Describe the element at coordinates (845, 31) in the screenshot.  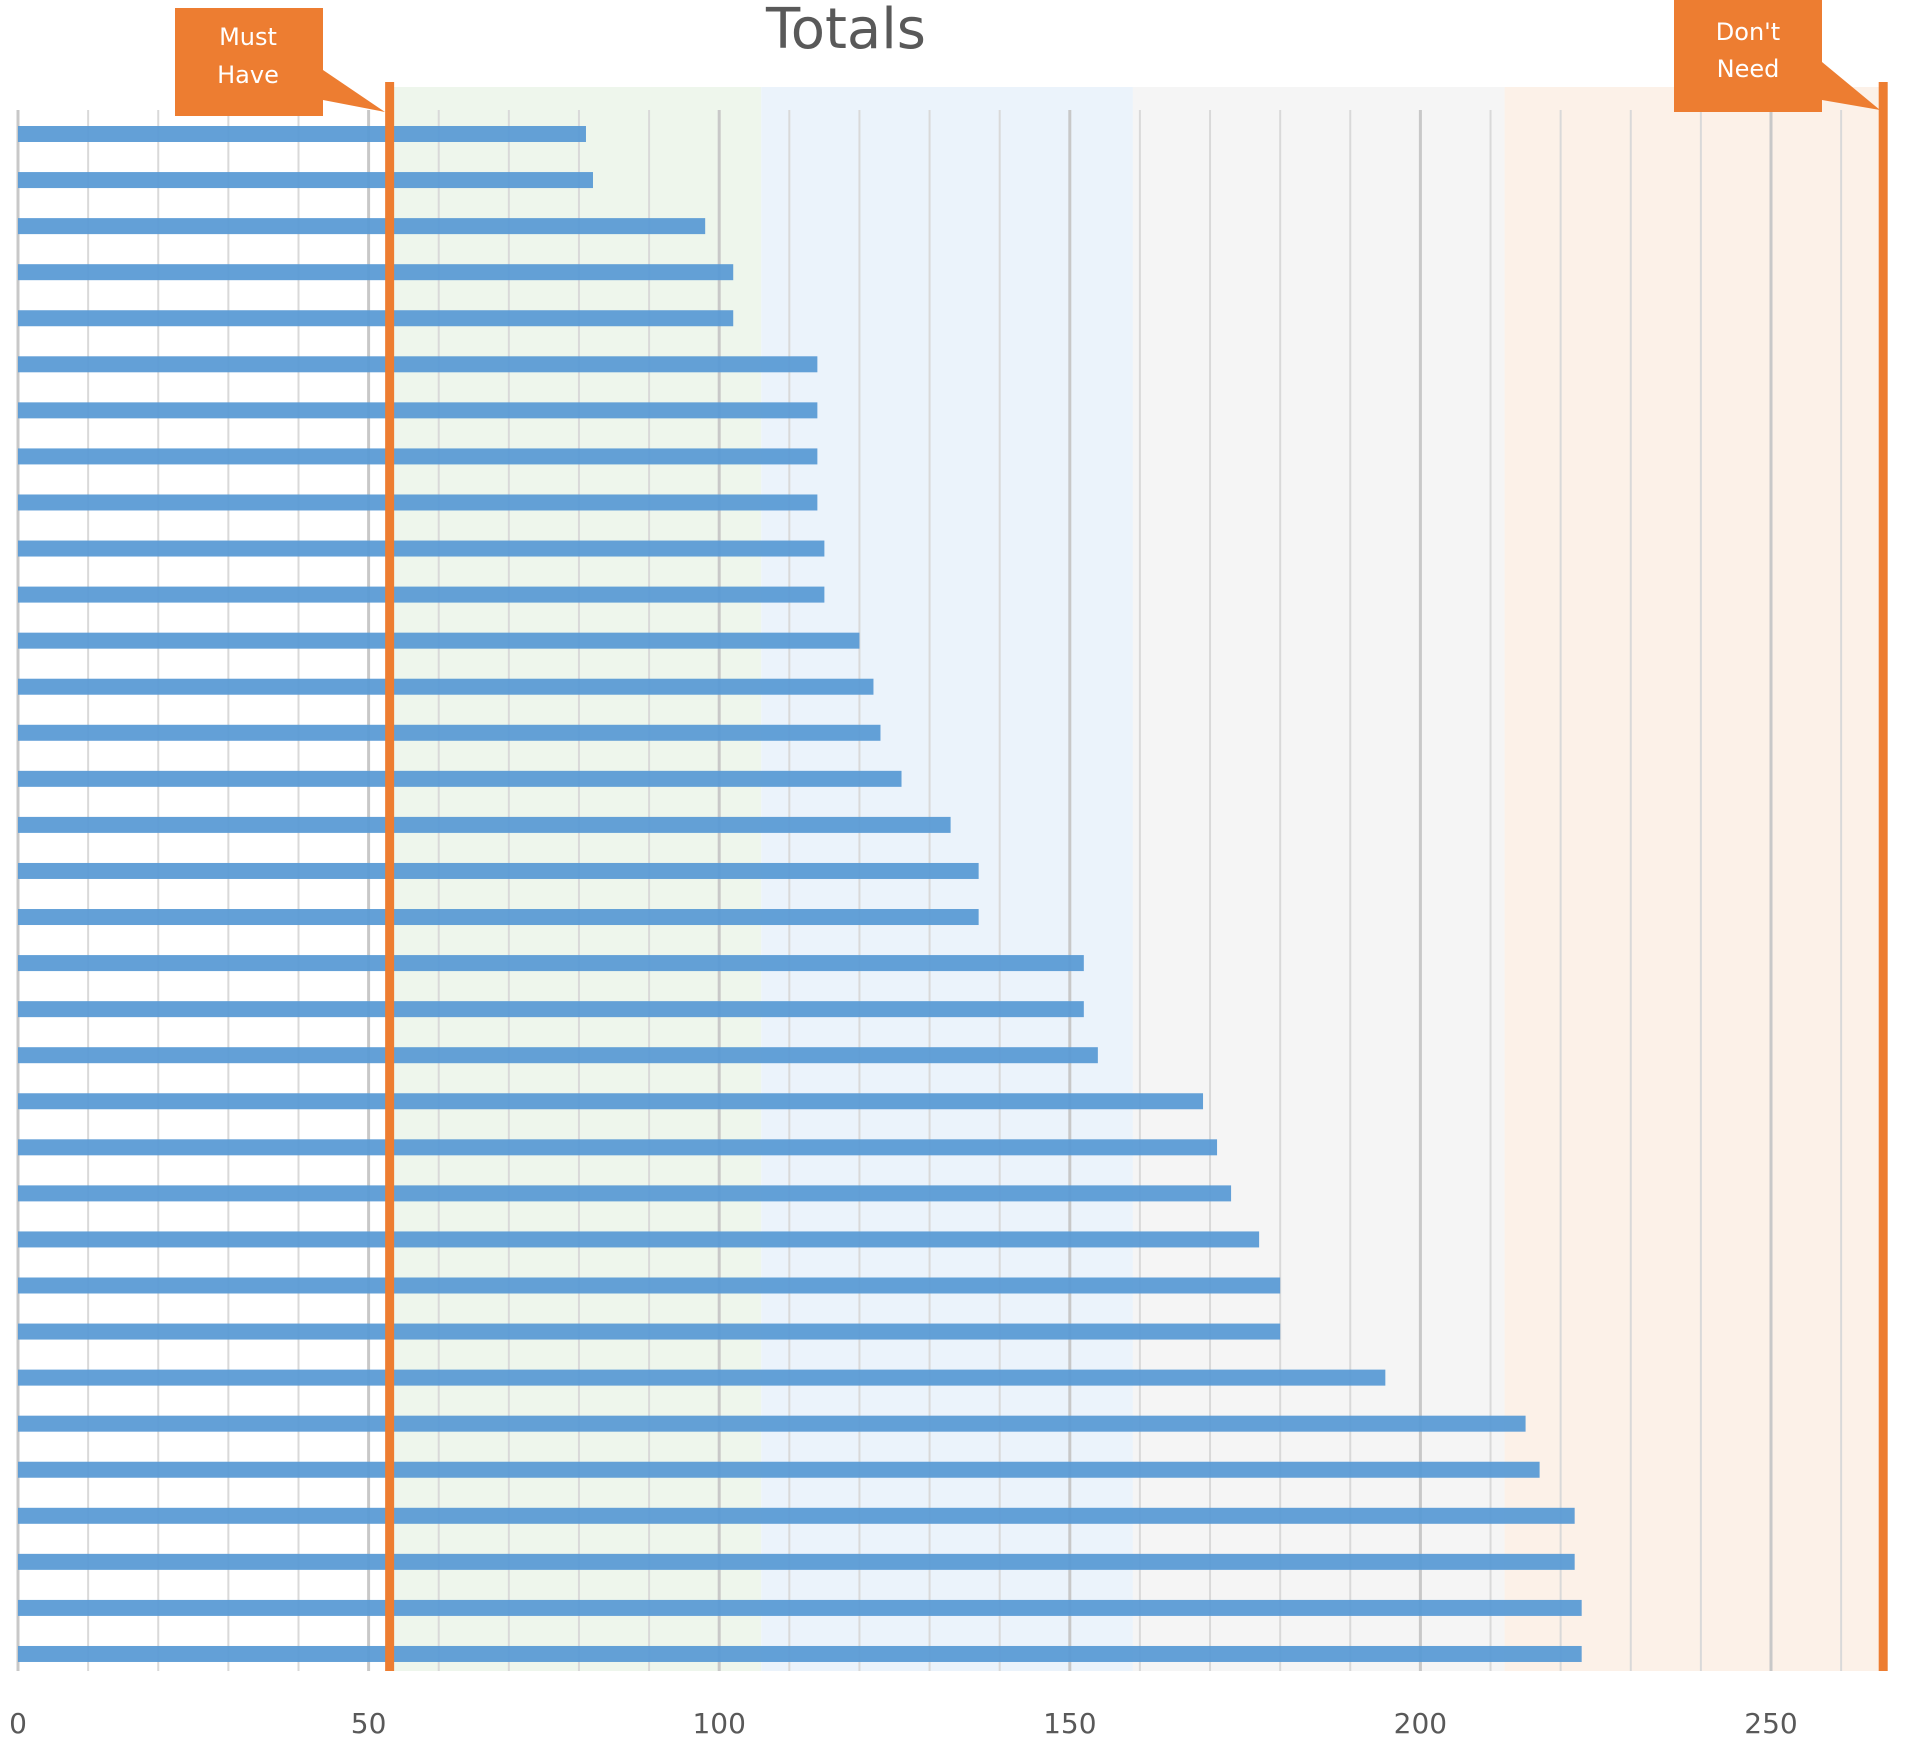
I see `chart-title: Totals` at that location.